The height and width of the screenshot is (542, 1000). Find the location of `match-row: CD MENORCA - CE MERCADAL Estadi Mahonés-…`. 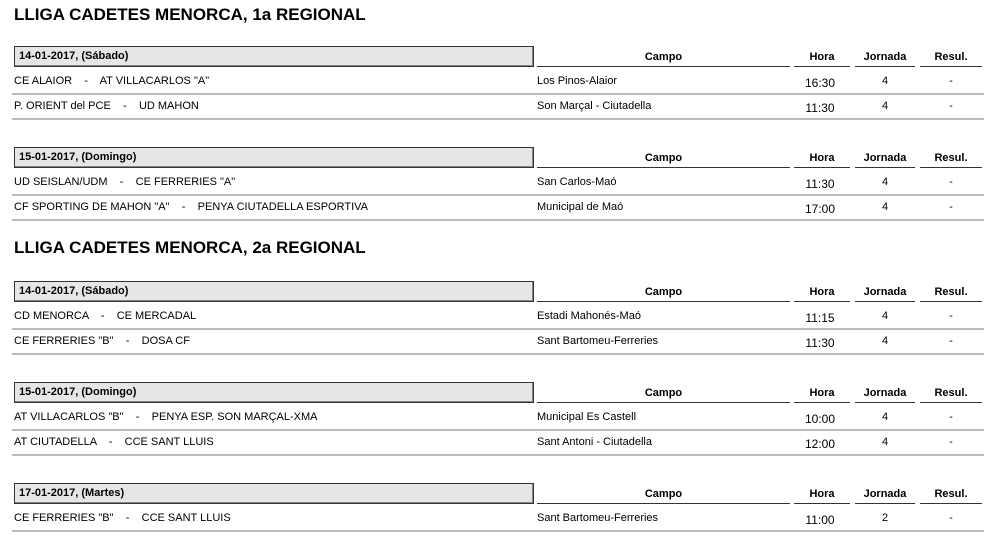

match-row: CD MENORCA - CE MERCADAL Estadi Mahonés-… is located at coordinates (498, 317).